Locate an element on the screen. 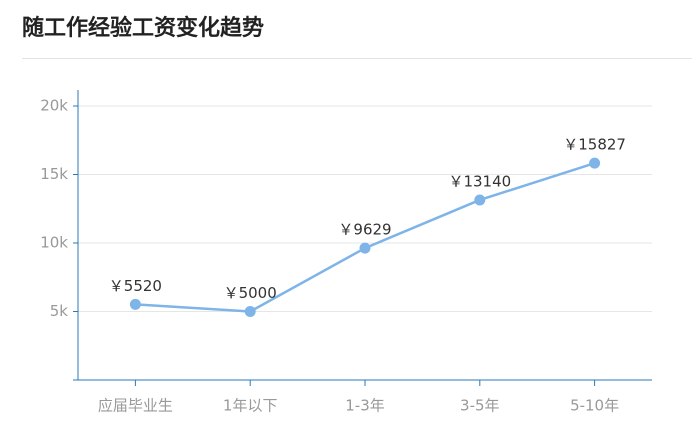  value-label: ￥5520 is located at coordinates (135, 286).